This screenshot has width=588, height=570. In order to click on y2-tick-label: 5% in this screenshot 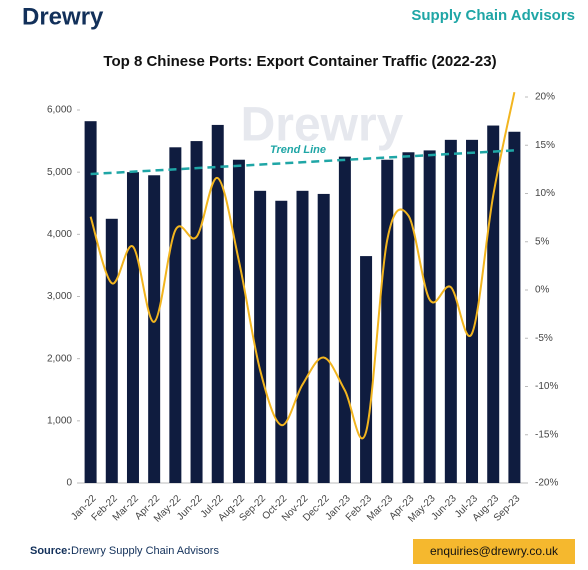, I will do `click(542, 241)`.